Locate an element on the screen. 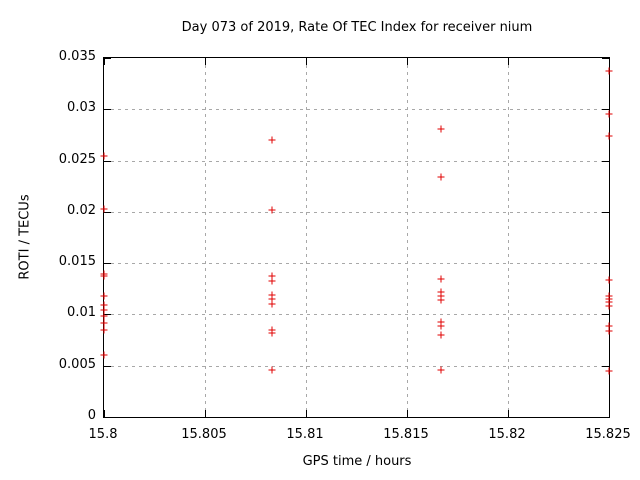  y-tick-label: 0 is located at coordinates (91, 415).